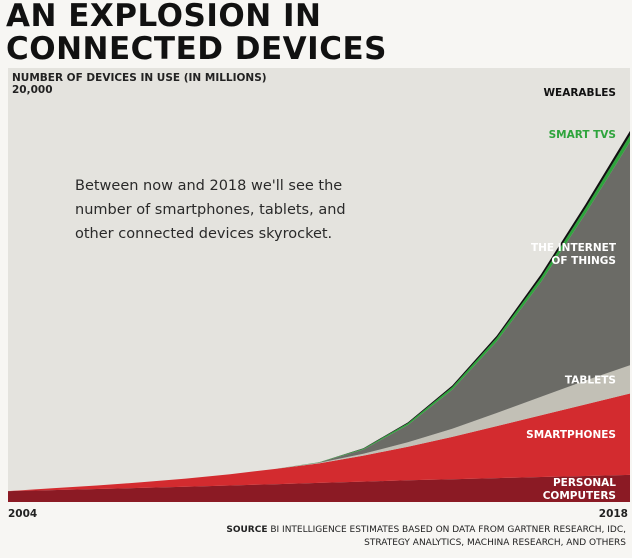 The height and width of the screenshot is (558, 632). What do you see at coordinates (196, 49) in the screenshot?
I see `title-line-2: CONNECTED DEVICES` at bounding box center [196, 49].